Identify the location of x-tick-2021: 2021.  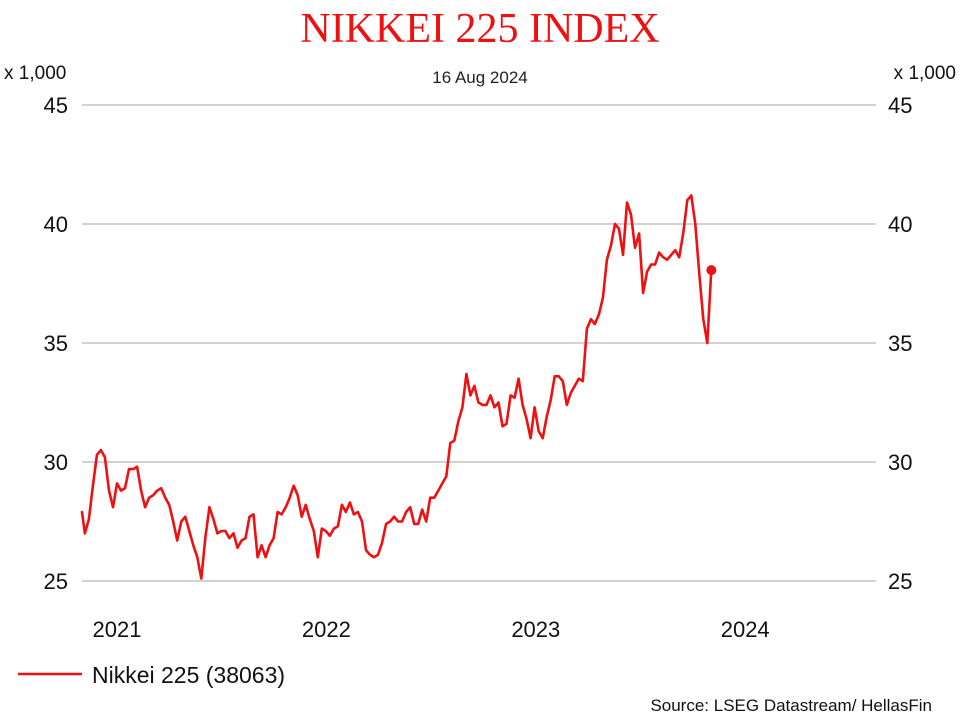
(117, 629).